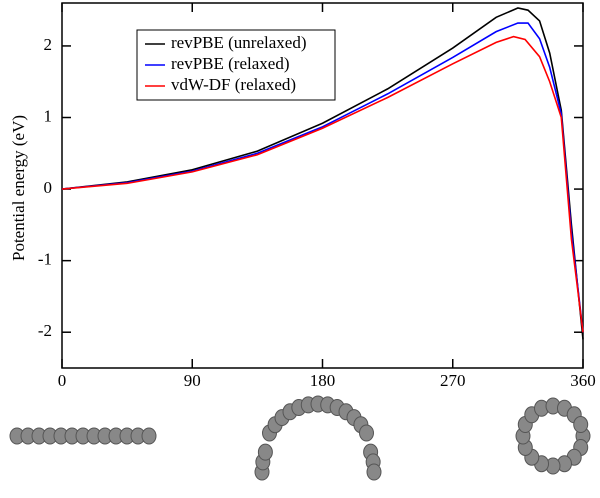 The image size is (600, 498). What do you see at coordinates (192, 380) in the screenshot?
I see `x-tick-label: 90` at bounding box center [192, 380].